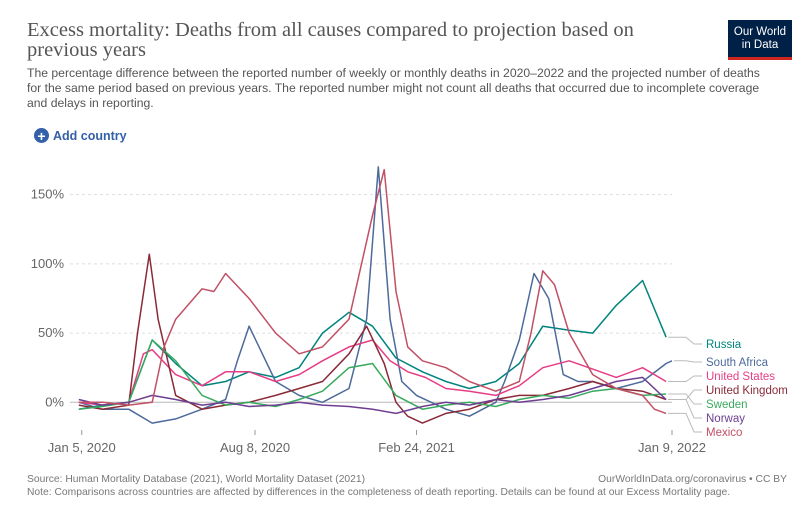 The height and width of the screenshot is (512, 804). What do you see at coordinates (372, 374) in the screenshot?
I see `series-line-sweden` at bounding box center [372, 374].